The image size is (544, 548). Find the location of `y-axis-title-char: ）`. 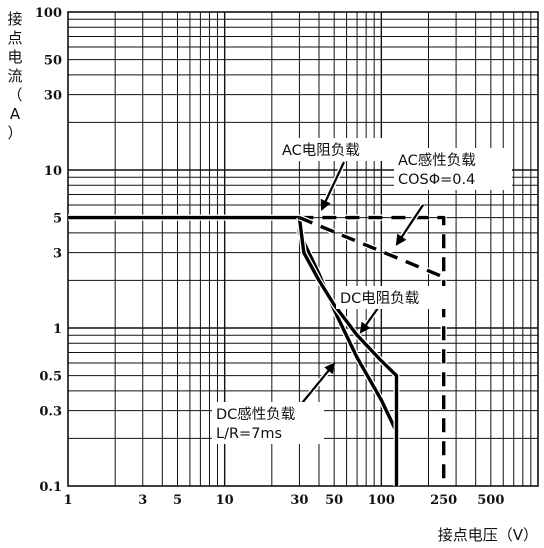

y-axis-title-char: ） is located at coordinates (14, 133).